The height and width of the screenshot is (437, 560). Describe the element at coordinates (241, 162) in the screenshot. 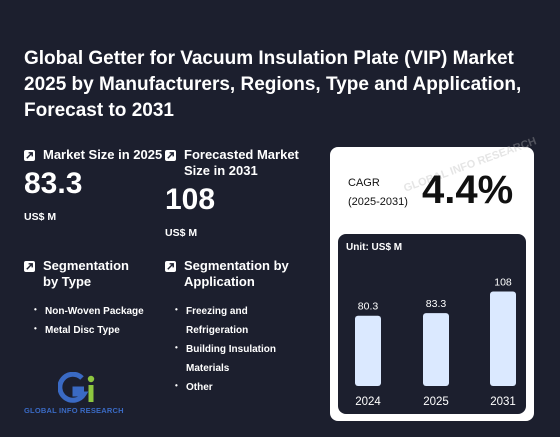

I see `forecast-size-label: Forecasted Market Size in 2031` at that location.